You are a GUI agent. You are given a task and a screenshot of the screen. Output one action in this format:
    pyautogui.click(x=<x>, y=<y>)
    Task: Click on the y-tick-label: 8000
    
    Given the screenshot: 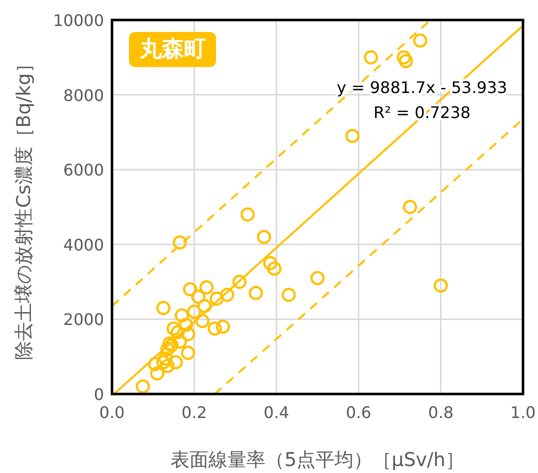 What is the action you would take?
    pyautogui.click(x=83, y=95)
    